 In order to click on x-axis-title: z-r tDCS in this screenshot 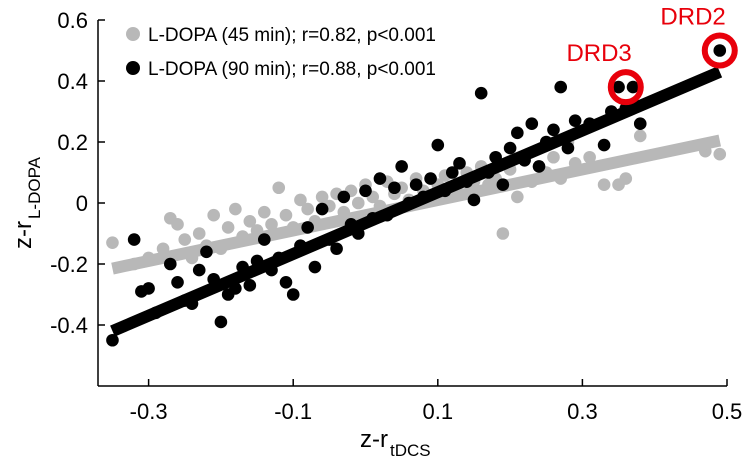, I will do `click(395, 443)`.